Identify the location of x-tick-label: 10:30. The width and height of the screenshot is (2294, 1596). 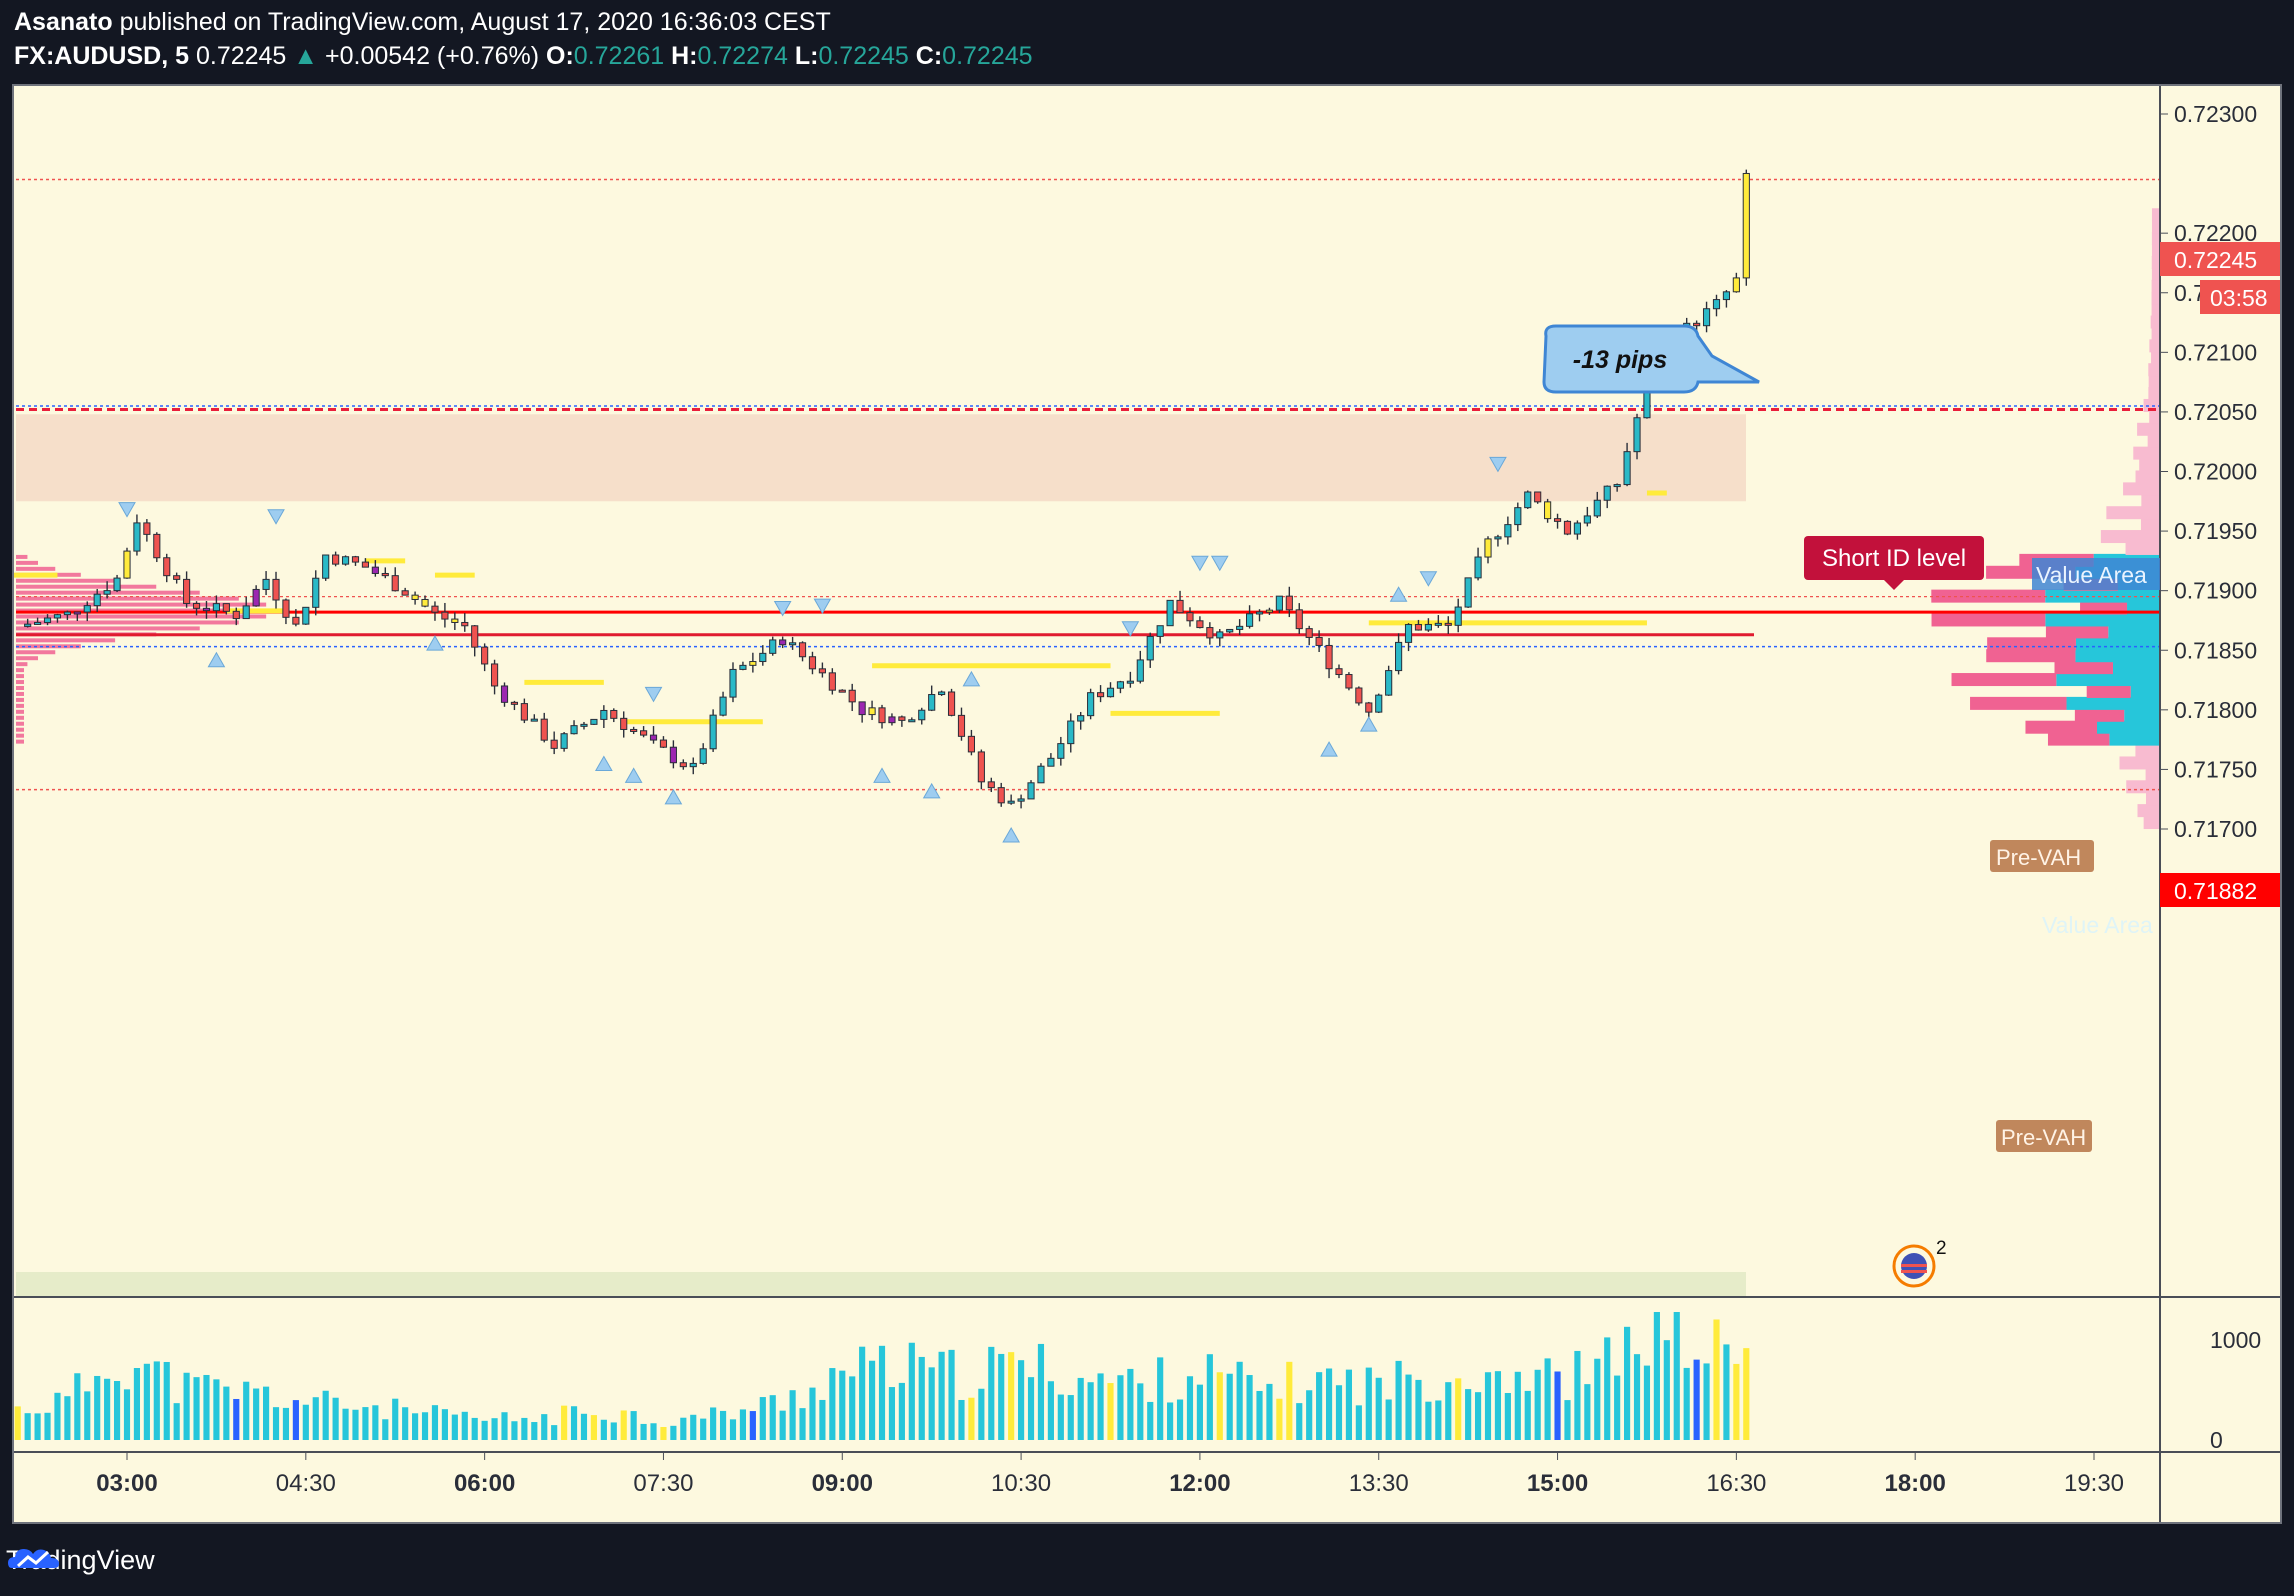
(1021, 1483).